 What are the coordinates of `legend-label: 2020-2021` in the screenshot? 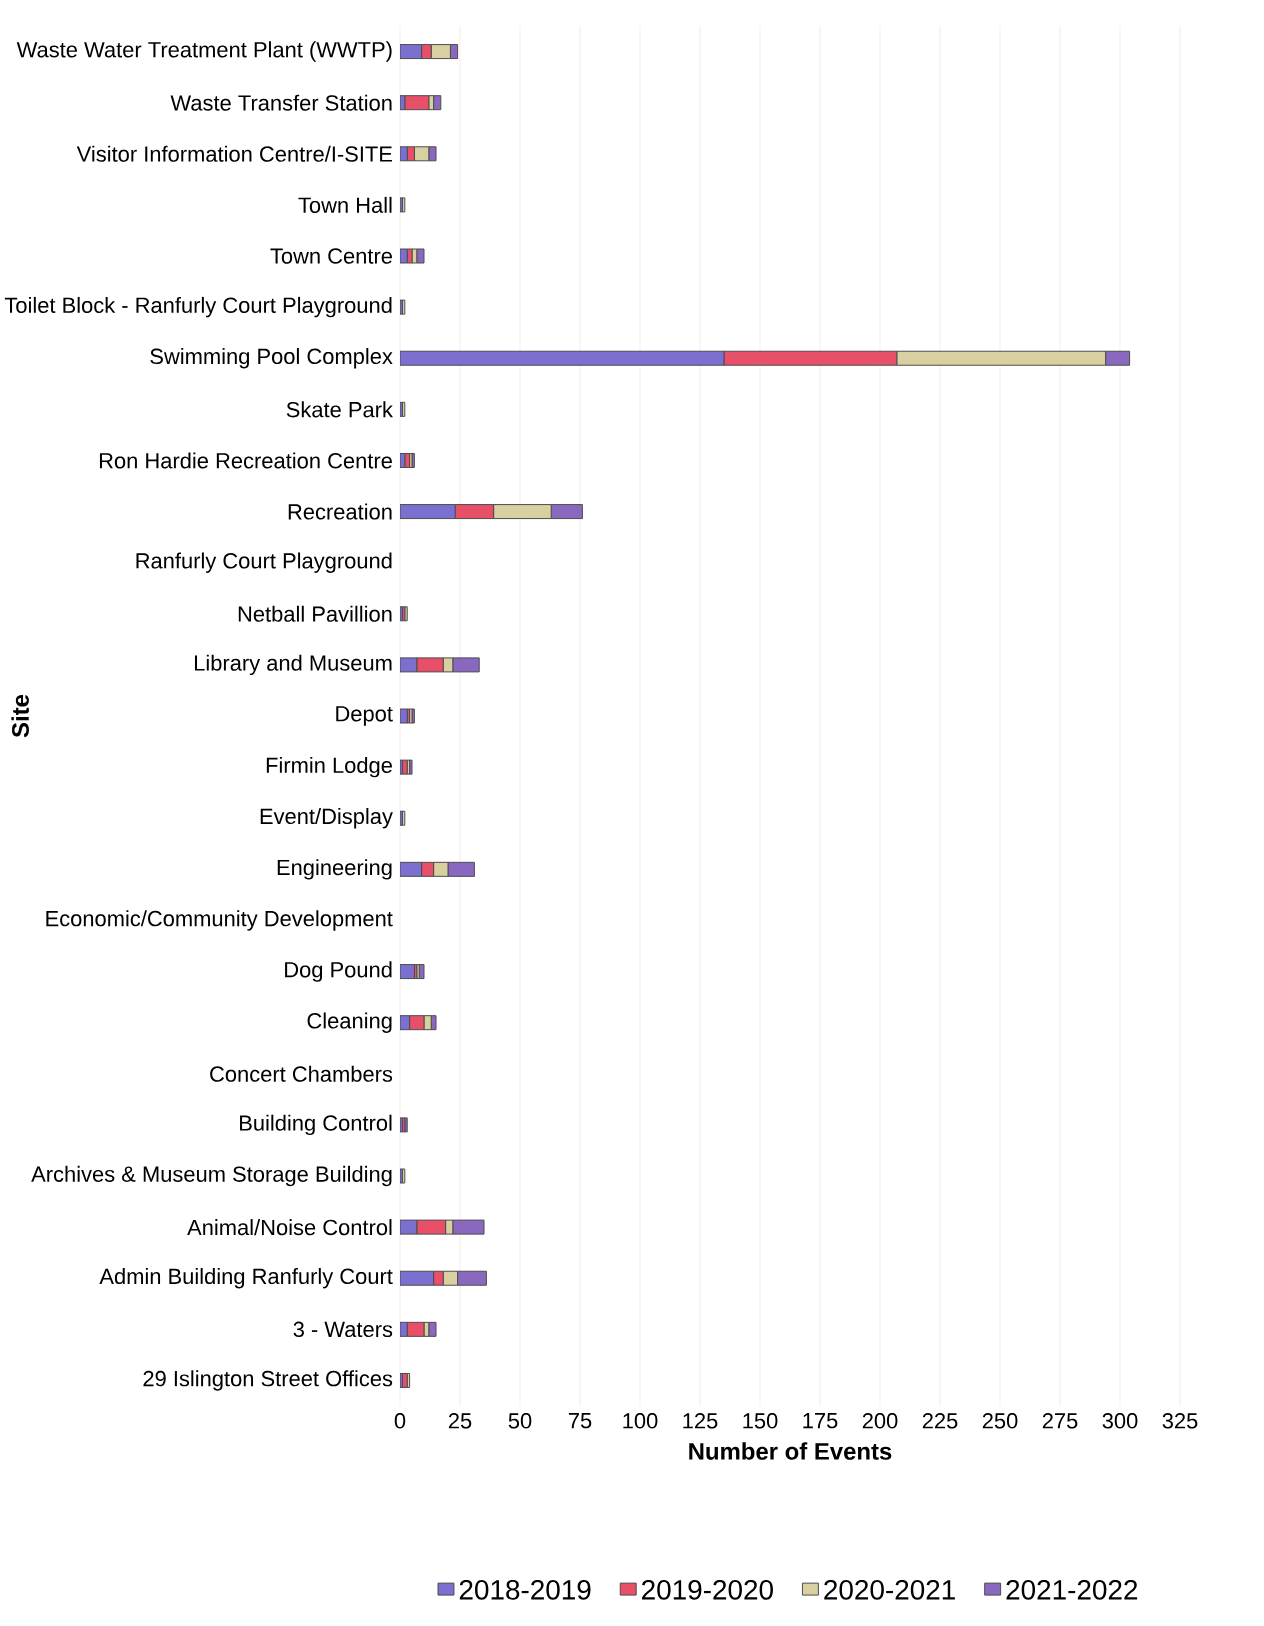 It's located at (889, 1589).